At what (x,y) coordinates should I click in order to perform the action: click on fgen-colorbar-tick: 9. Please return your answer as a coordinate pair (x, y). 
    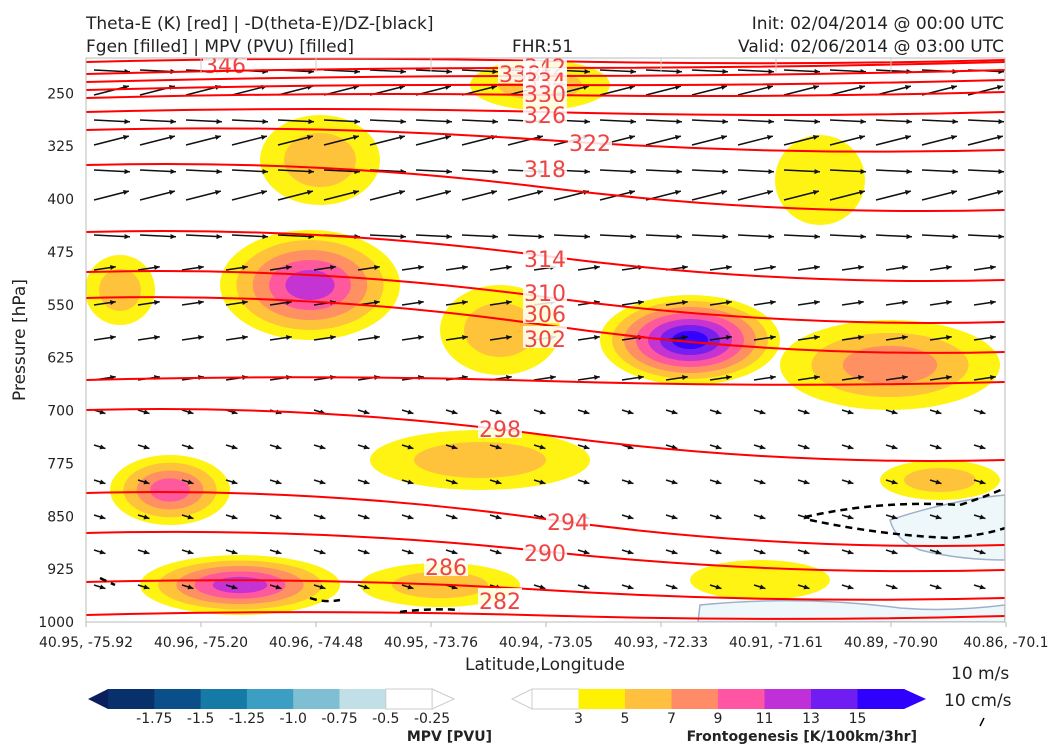
    Looking at the image, I should click on (718, 719).